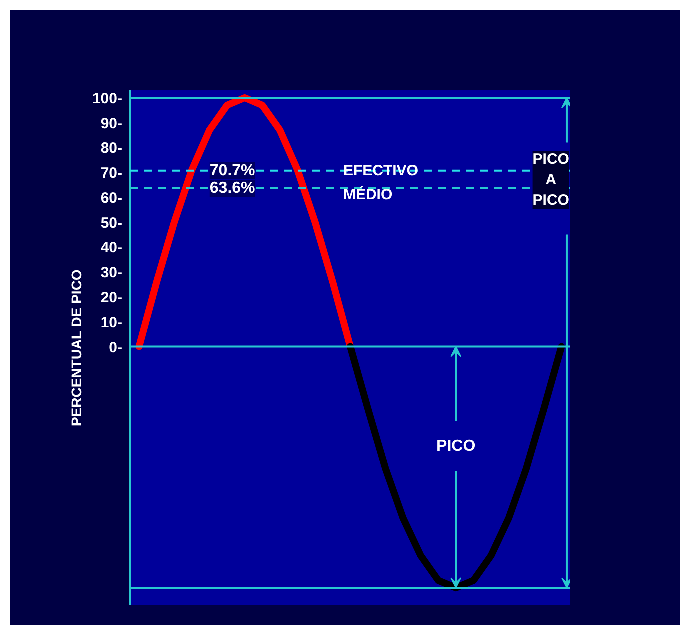  I want to click on annotation: MÉDIO, so click(368, 194).